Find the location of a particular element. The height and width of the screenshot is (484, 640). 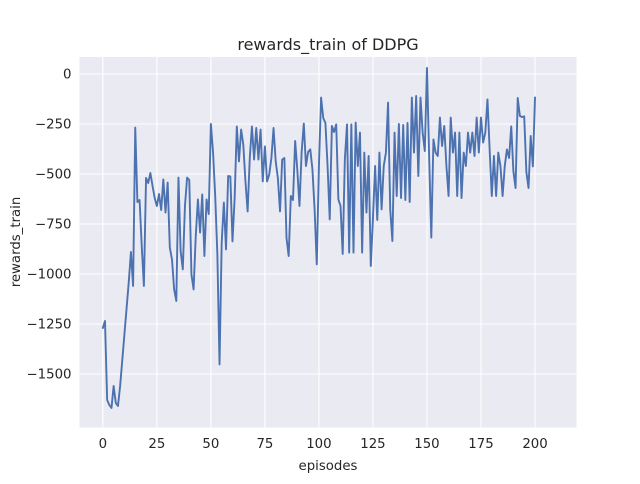

x-axis-label: episodes is located at coordinates (328, 466).